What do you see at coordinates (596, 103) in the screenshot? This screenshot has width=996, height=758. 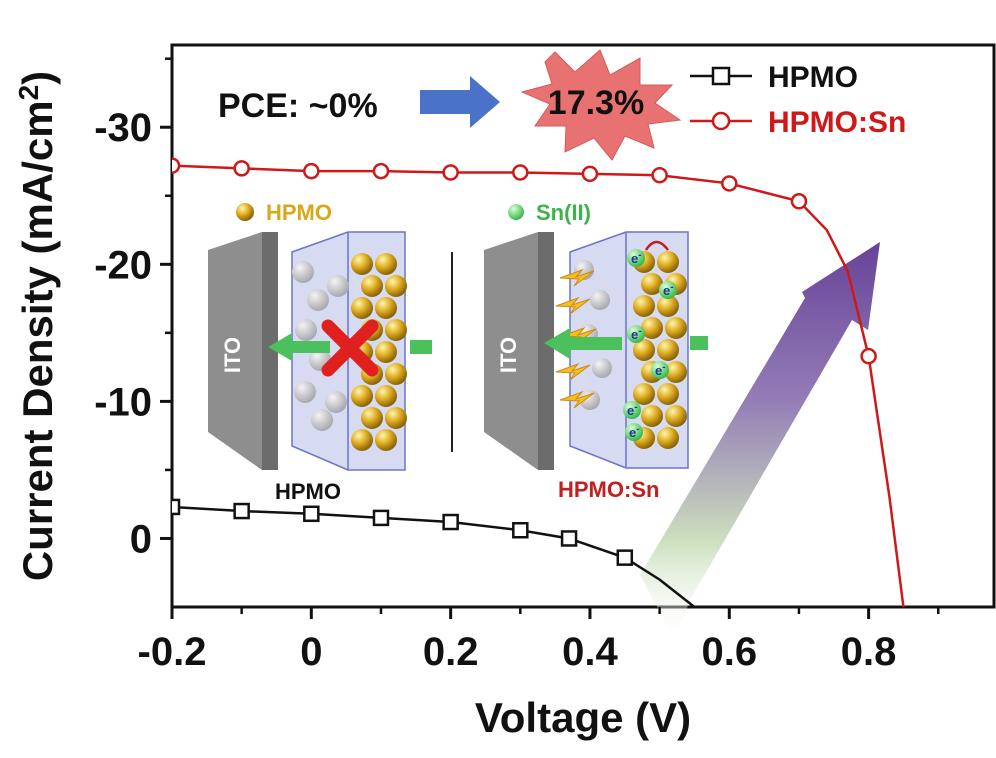 I see `pce-after-label: 17.3%` at bounding box center [596, 103].